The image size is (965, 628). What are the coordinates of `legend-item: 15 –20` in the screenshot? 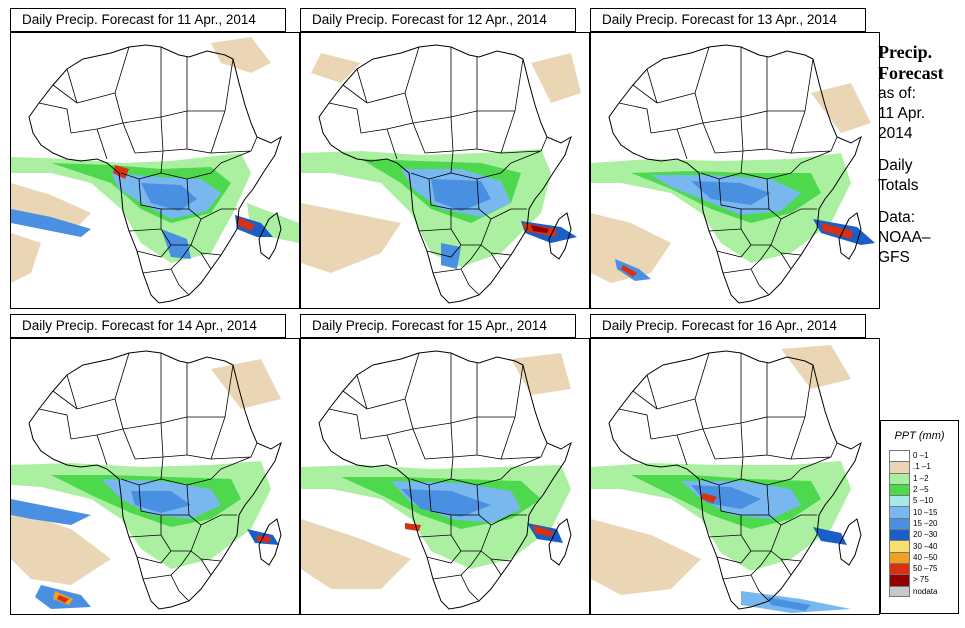 It's located at (913, 523).